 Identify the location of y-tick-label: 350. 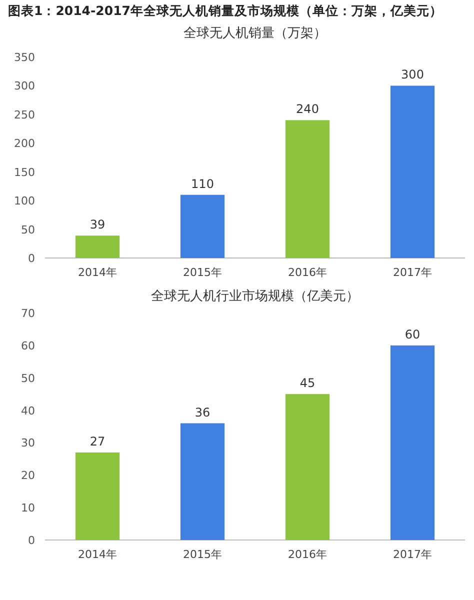
(24, 57).